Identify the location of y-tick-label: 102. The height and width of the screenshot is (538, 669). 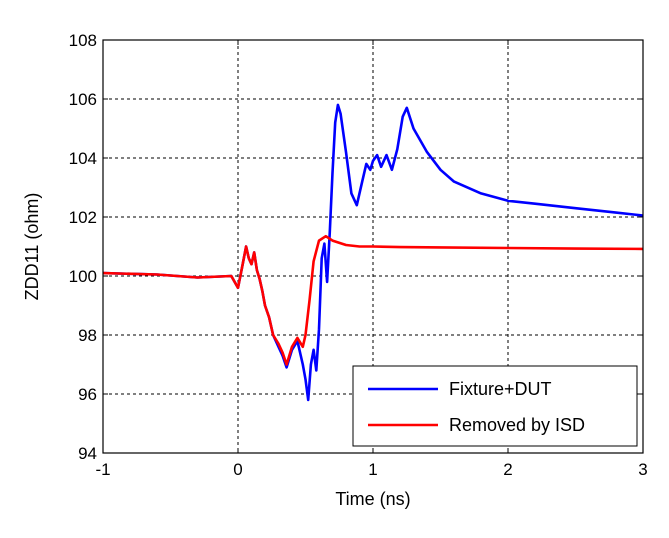
(83, 217).